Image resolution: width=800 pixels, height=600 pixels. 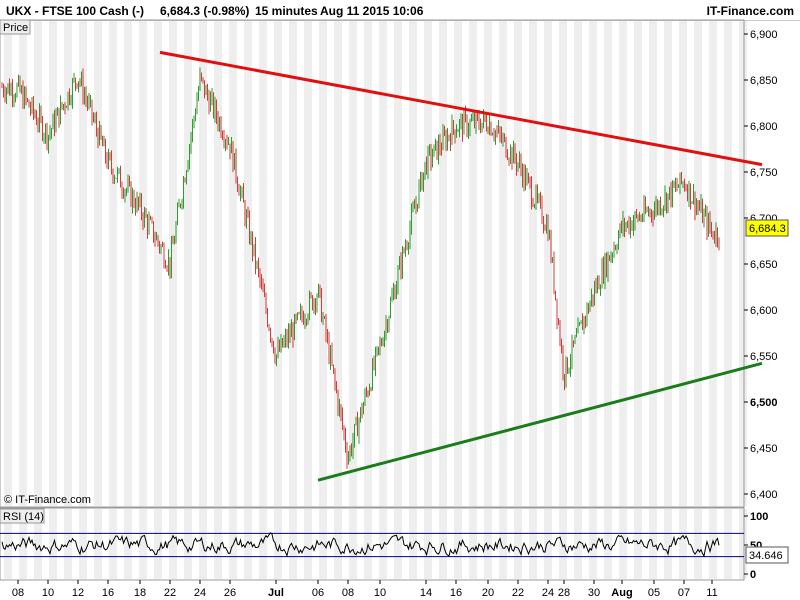 What do you see at coordinates (764, 449) in the screenshot?
I see `y-tick-label: 6,450` at bounding box center [764, 449].